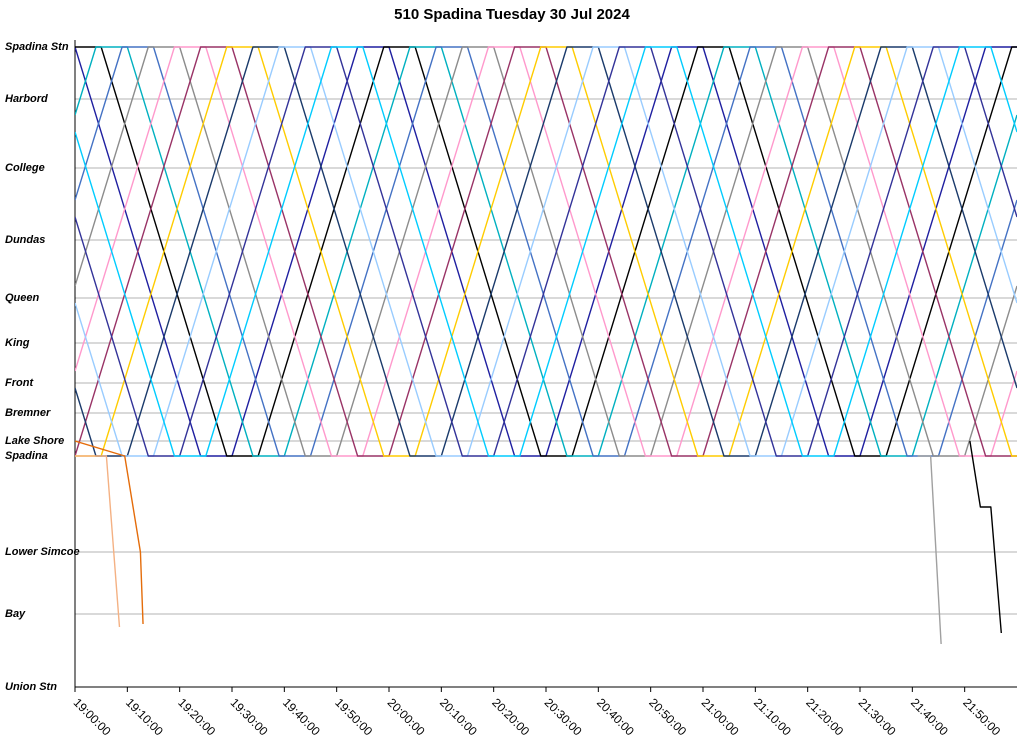  What do you see at coordinates (615, 716) in the screenshot?
I see `x-tick-label: 20:40:00` at bounding box center [615, 716].